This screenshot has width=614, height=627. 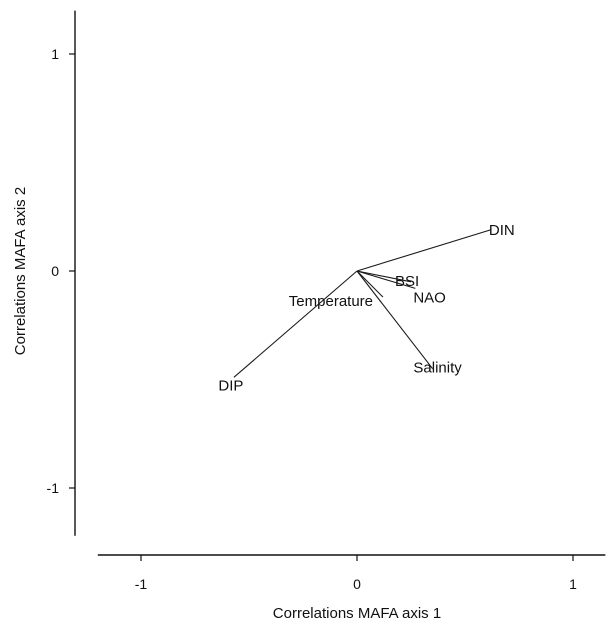 What do you see at coordinates (573, 584) in the screenshot?
I see `x-tick-label: 1` at bounding box center [573, 584].